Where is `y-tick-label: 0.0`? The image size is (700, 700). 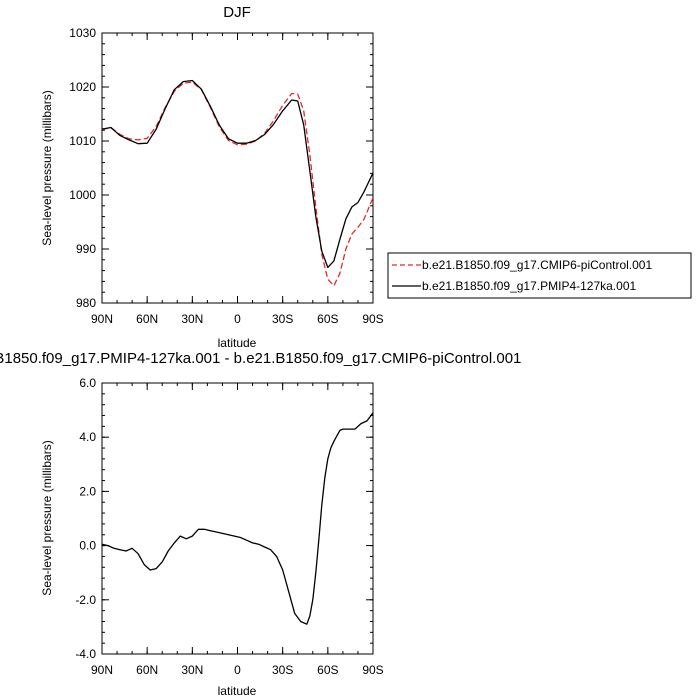 y-tick-label: 0.0 is located at coordinates (87, 546).